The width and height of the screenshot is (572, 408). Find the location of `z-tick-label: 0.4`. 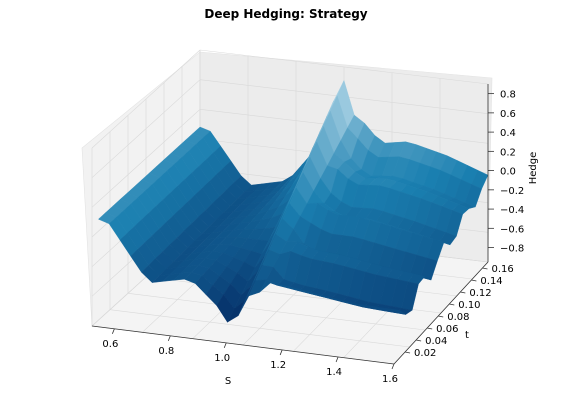

z-tick-label: 0.4 is located at coordinates (508, 133).